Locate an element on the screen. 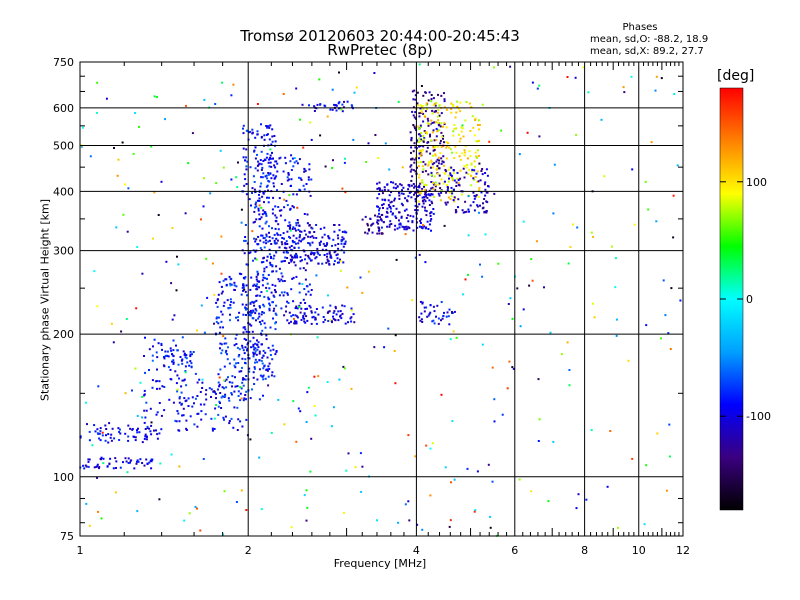 This screenshot has height=600, width=800. phases-x-stats: mean, sd,X: 89.2, 27.7 is located at coordinates (647, 51).